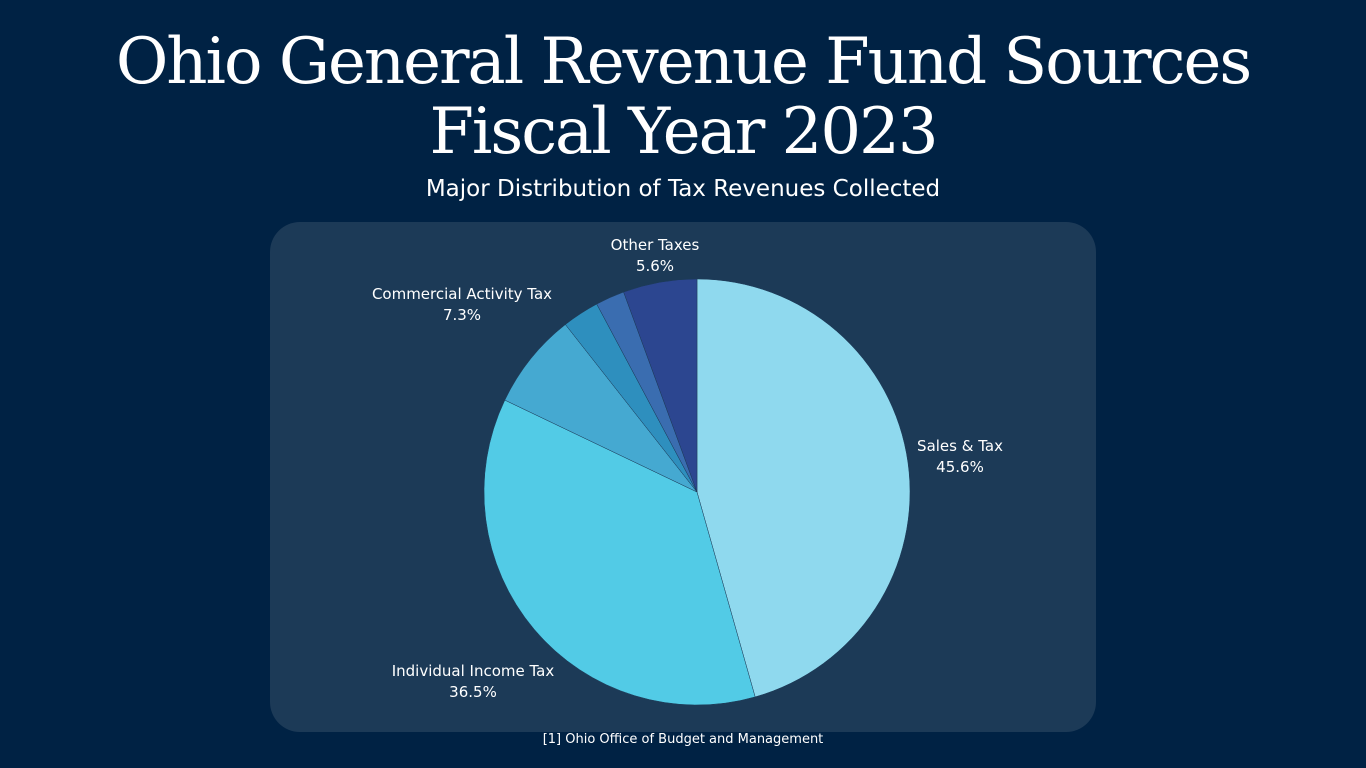 This screenshot has height=768, width=1366. I want to click on slice-value-individual-income-tax: 36.5%, so click(473, 692).